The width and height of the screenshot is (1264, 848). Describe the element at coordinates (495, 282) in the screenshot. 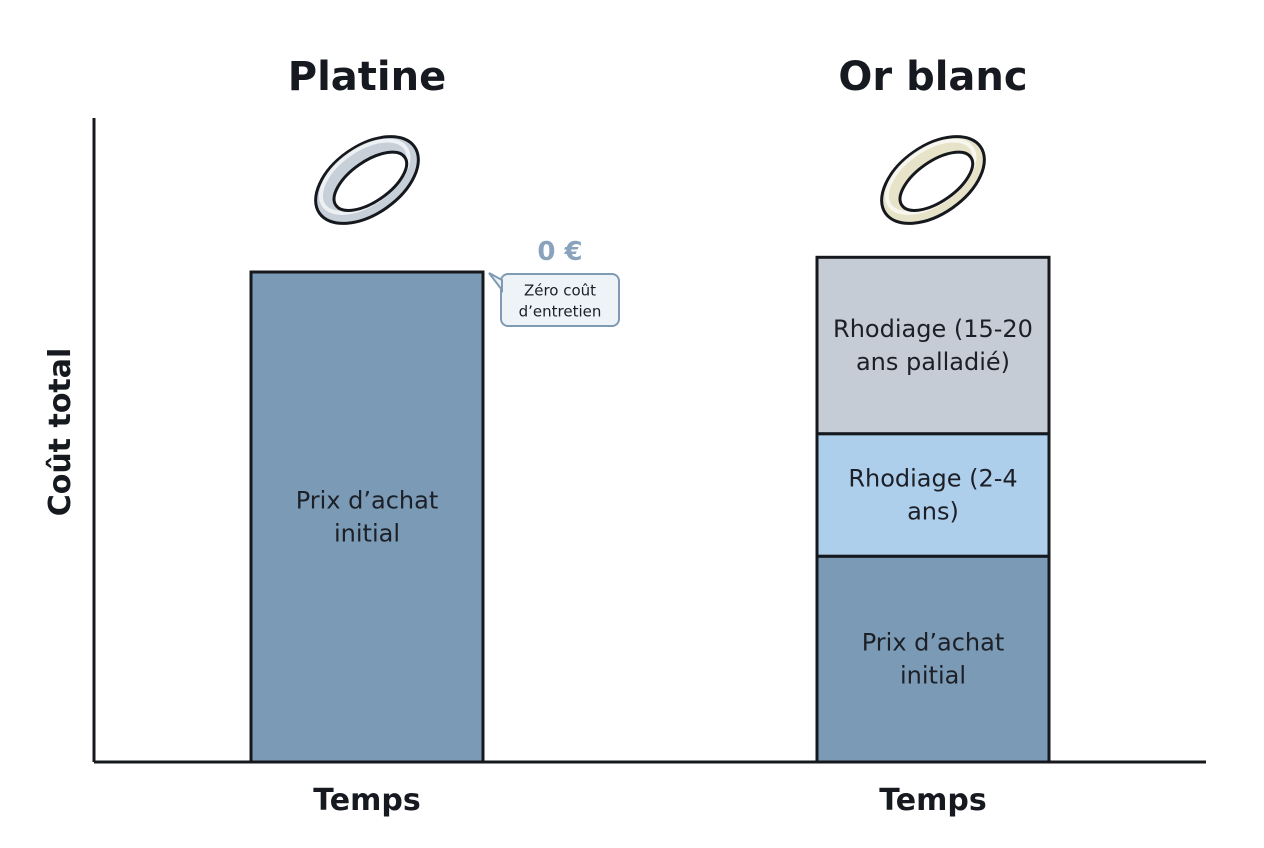

I see `annotation-pointer` at that location.